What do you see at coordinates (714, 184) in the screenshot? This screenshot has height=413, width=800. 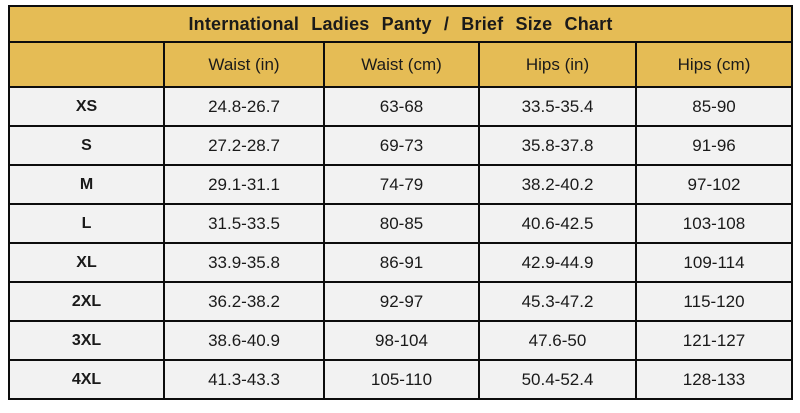 I see `value-cell: 97-102` at bounding box center [714, 184].